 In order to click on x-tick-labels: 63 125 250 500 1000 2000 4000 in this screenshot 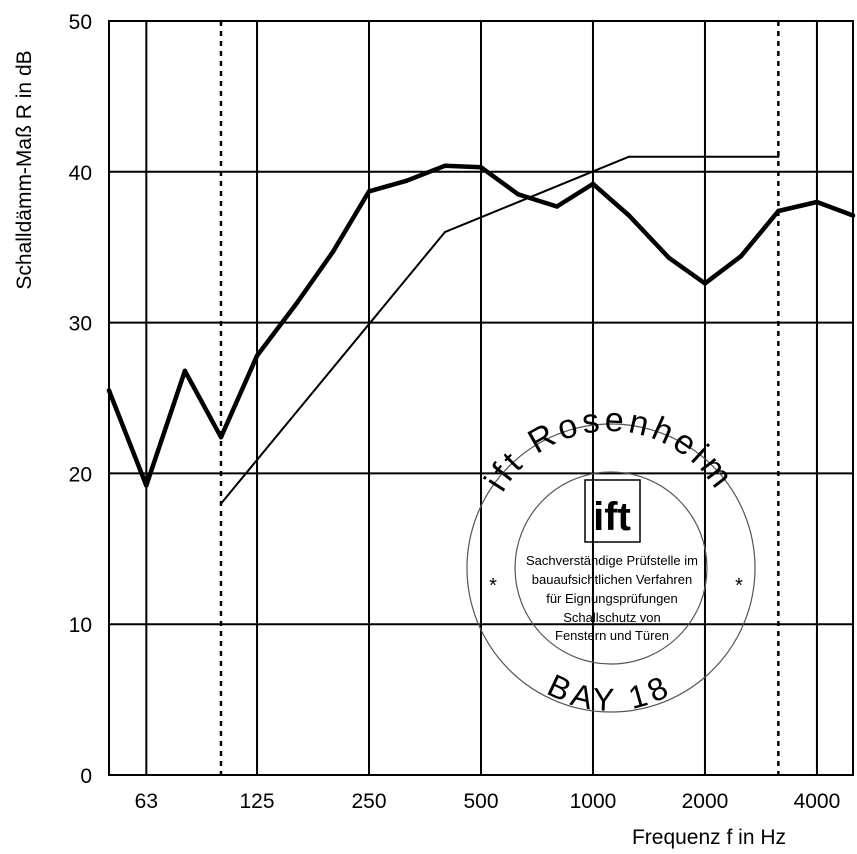, I will do `click(488, 801)`.